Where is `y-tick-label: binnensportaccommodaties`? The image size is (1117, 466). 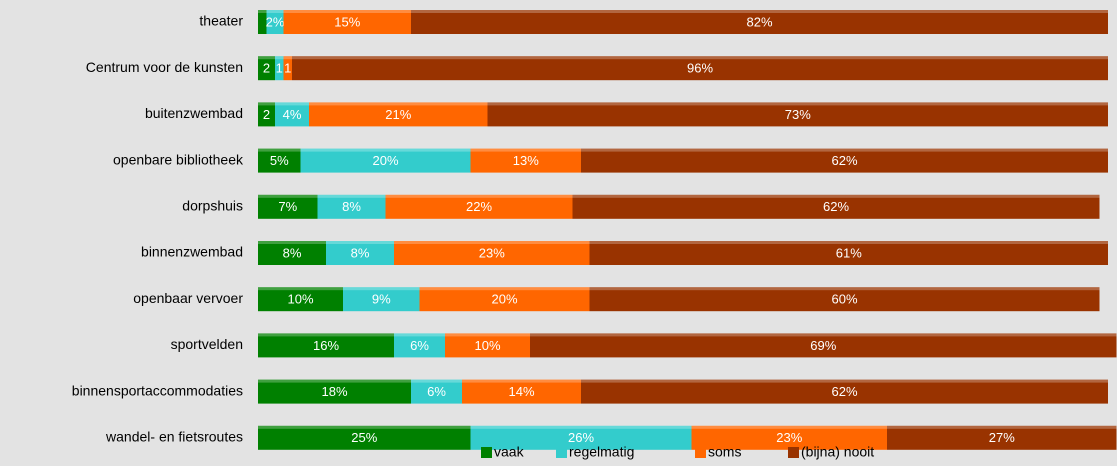
y-tick-label: binnensportaccommodaties is located at coordinates (157, 390).